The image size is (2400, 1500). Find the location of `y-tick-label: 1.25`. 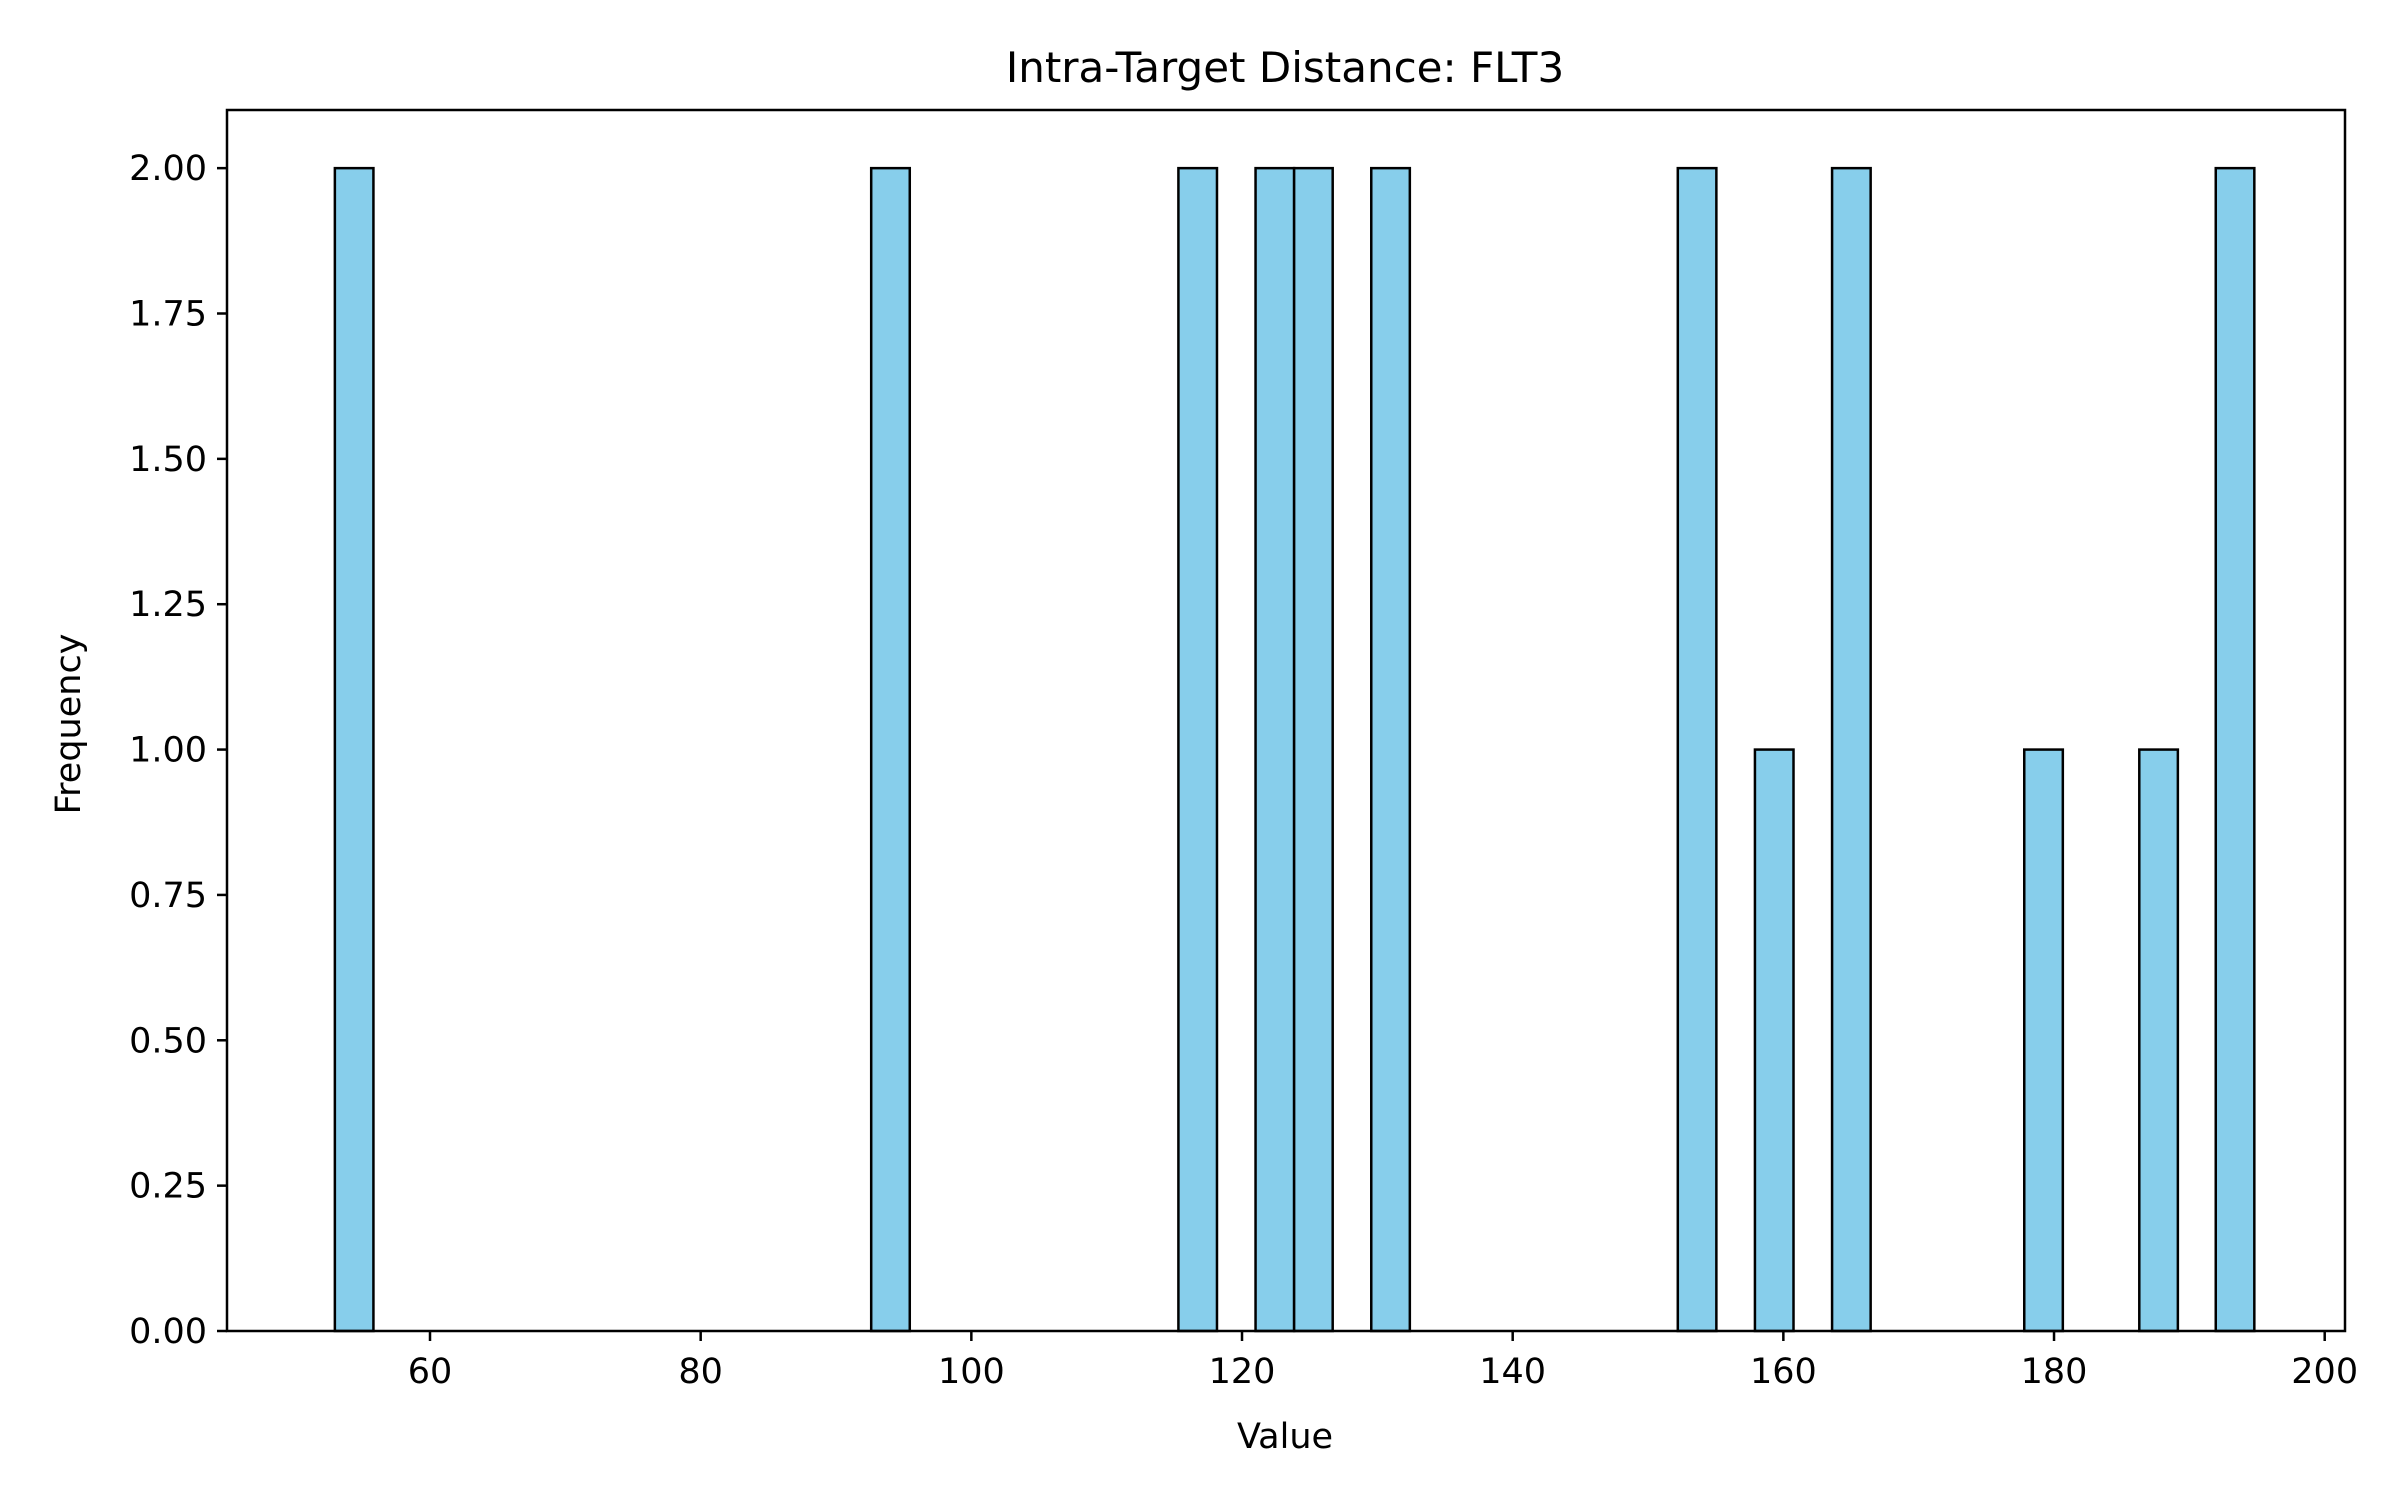

y-tick-label: 1.25 is located at coordinates (168, 605).